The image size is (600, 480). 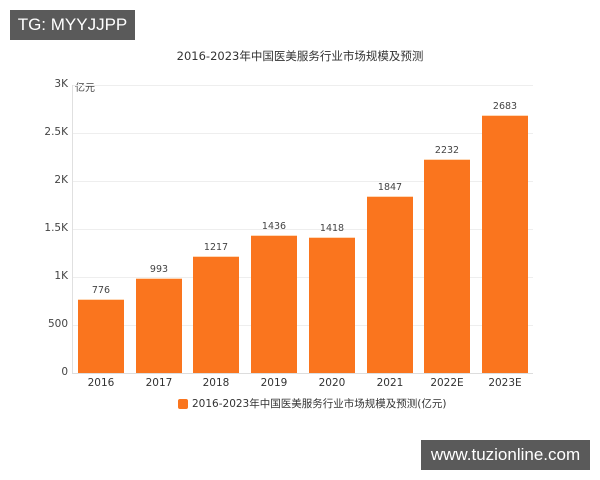 What do you see at coordinates (159, 269) in the screenshot?
I see `bar-value-label: 993` at bounding box center [159, 269].